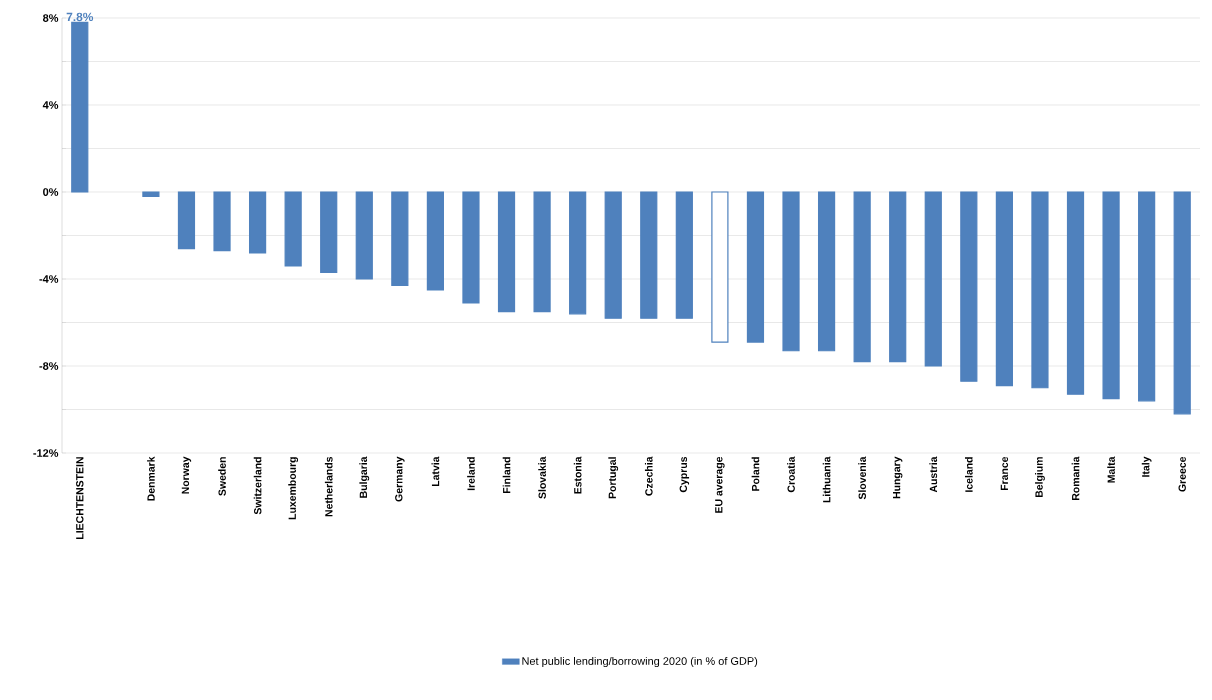  What do you see at coordinates (435, 471) in the screenshot?
I see `x-tick-label: Latvia` at bounding box center [435, 471].